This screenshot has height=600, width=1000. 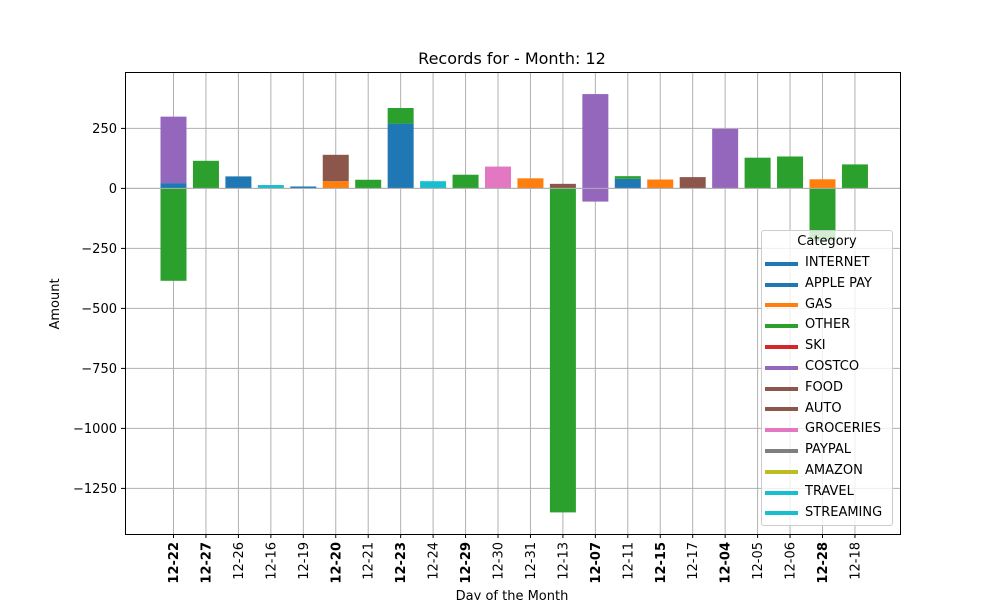 I want to click on bar-12-13-auto, so click(x=562, y=186).